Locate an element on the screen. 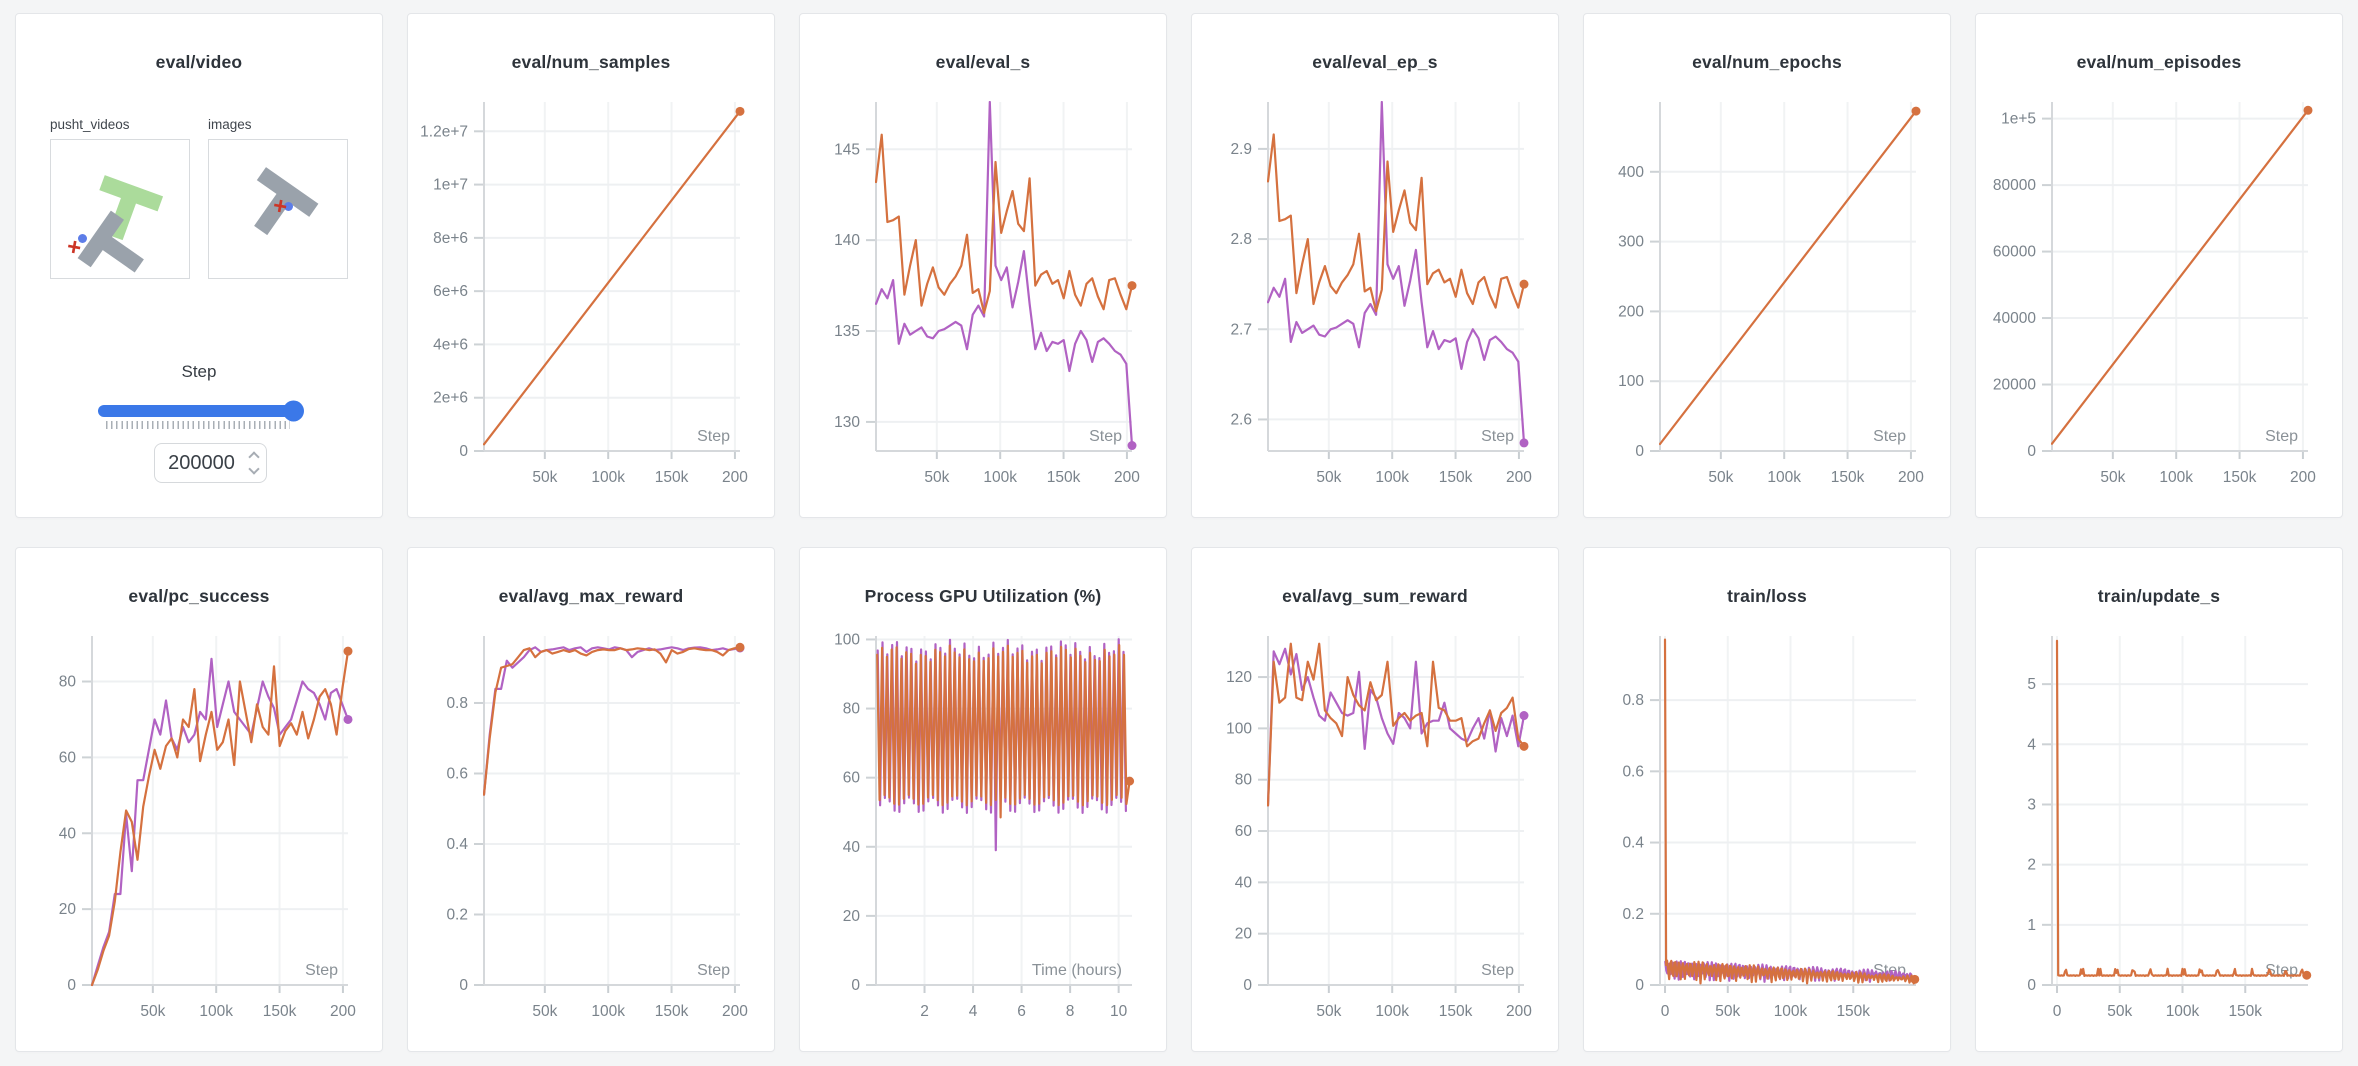 Image resolution: width=2358 pixels, height=1066 pixels. svg-text: 2.9 is located at coordinates (1241, 149).